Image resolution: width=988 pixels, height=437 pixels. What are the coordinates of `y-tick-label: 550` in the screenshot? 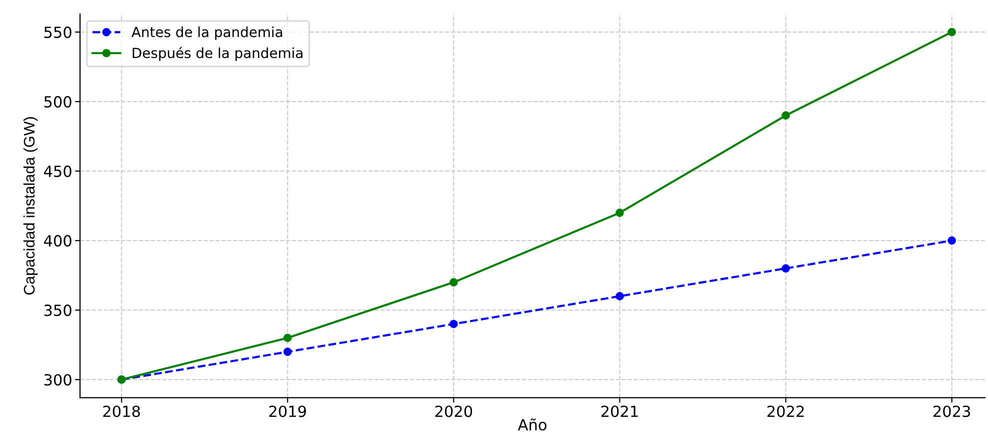 It's located at (58, 32).